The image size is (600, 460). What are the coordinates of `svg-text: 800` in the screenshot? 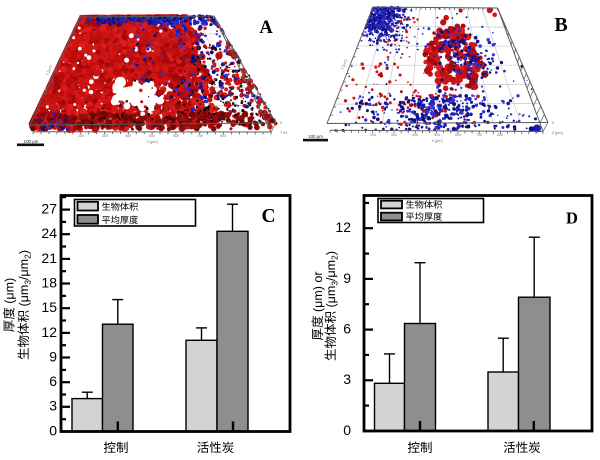 It's located at (223, 136).